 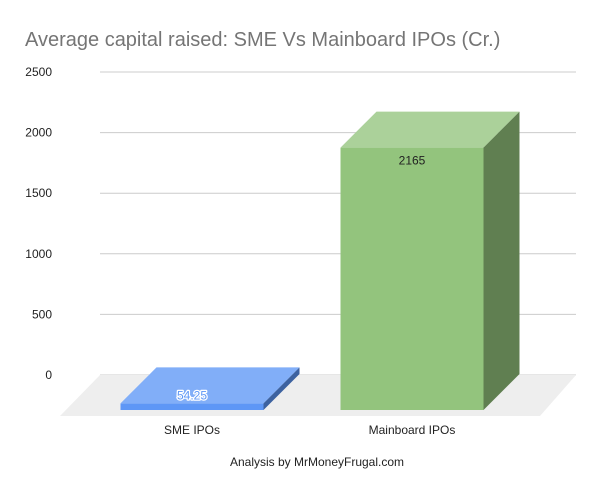 What do you see at coordinates (38, 193) in the screenshot?
I see `y-tick-label: 1500` at bounding box center [38, 193].